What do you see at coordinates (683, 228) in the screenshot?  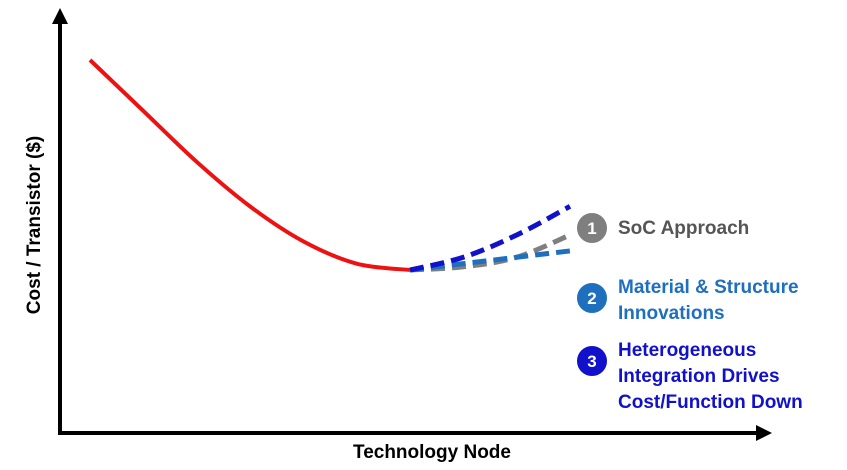 I see `scenario-text-soc-line-1: SoC Approach` at bounding box center [683, 228].